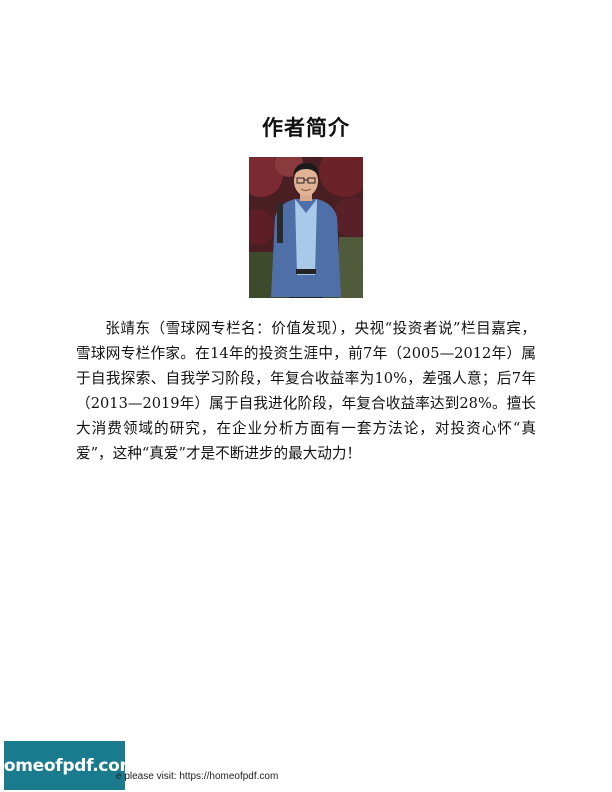  Describe the element at coordinates (306, 128) in the screenshot. I see `page-title: 作者简介` at that location.